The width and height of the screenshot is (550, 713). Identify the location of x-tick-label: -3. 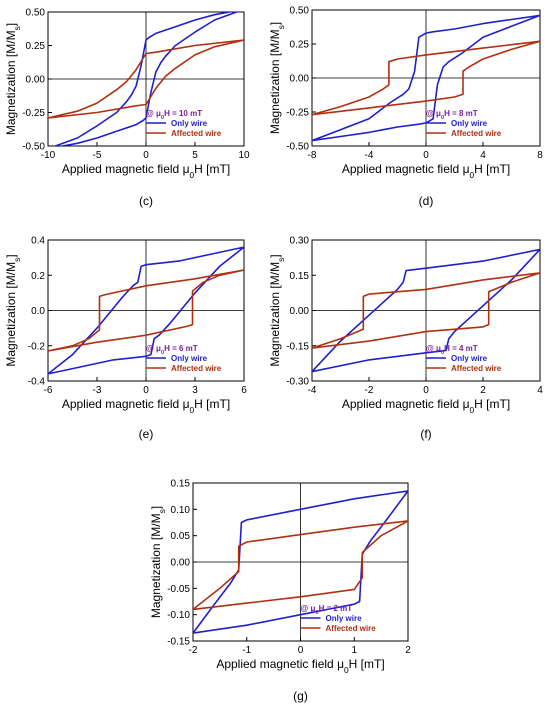
(97, 390).